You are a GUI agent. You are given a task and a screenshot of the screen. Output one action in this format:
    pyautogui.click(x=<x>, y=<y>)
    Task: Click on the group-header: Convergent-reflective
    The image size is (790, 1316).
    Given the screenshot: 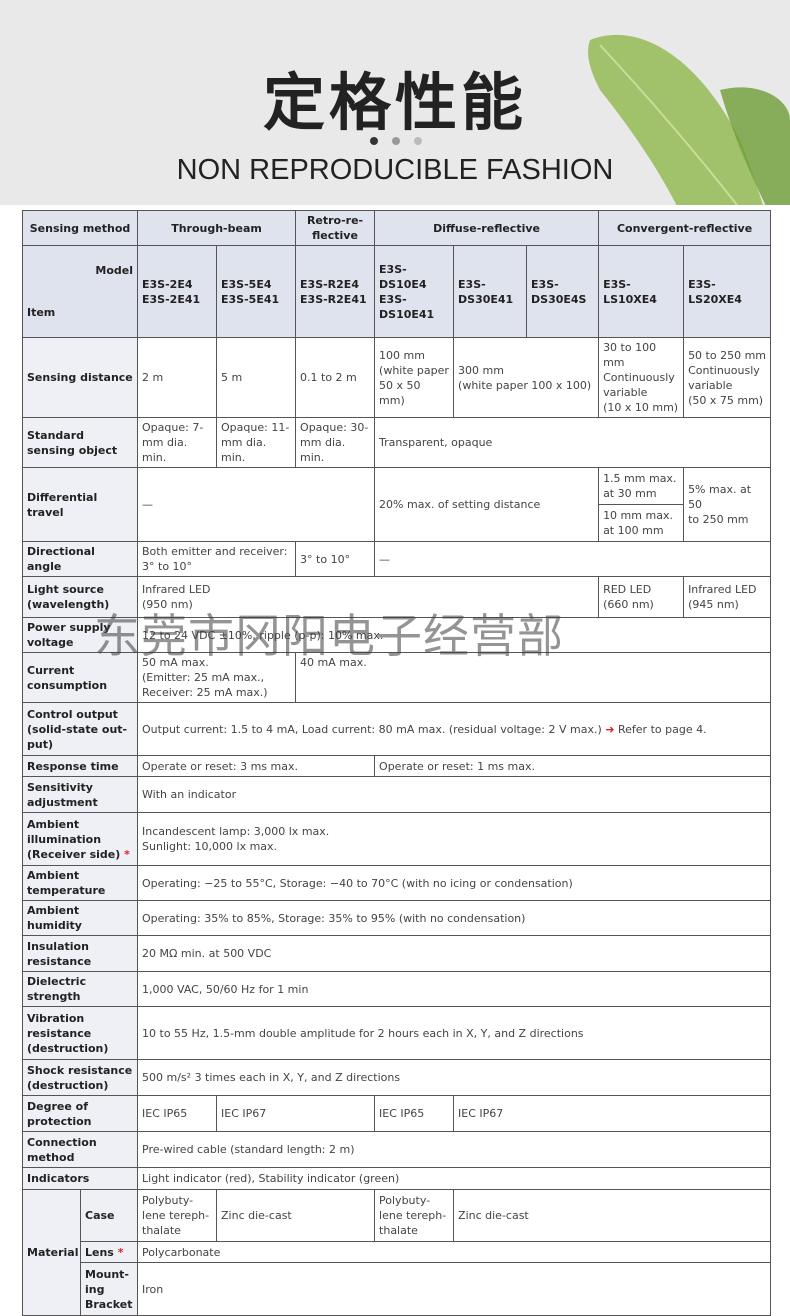 What is the action you would take?
    pyautogui.click(x=685, y=228)
    